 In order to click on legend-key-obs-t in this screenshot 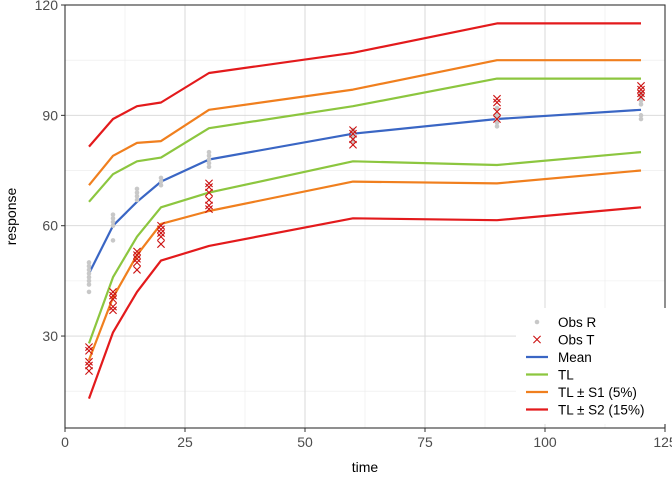, I will do `click(537, 339)`.